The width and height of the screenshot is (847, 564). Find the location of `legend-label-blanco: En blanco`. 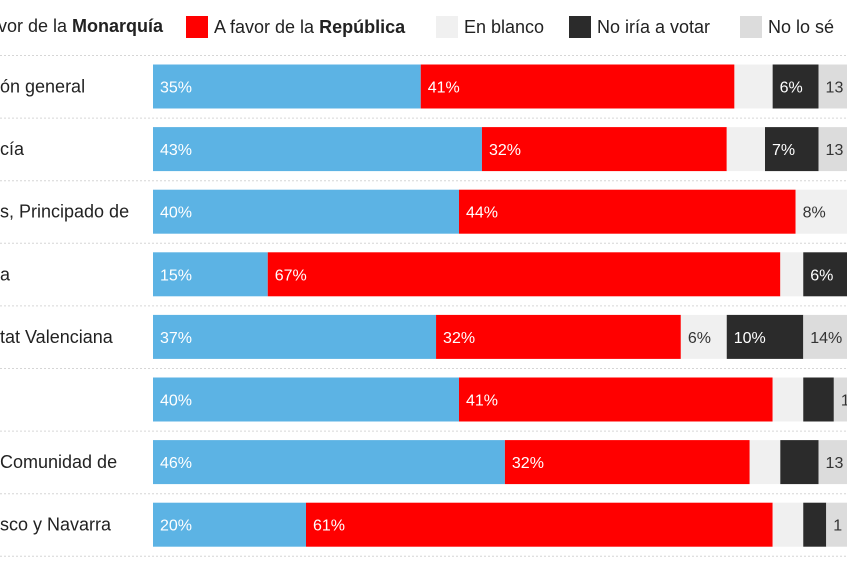

legend-label-blanco: En blanco is located at coordinates (504, 26).